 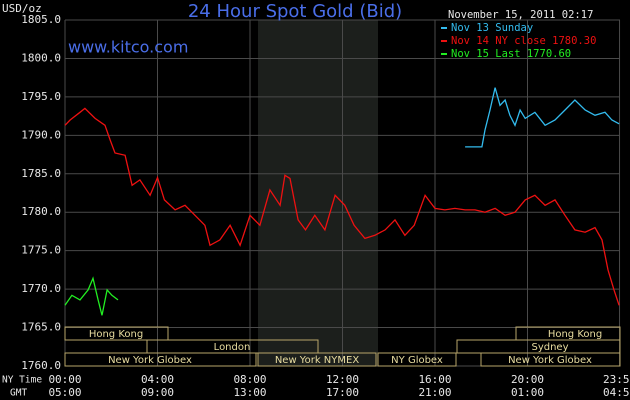 I want to click on x-tick-label: 12:00, so click(x=342, y=379).